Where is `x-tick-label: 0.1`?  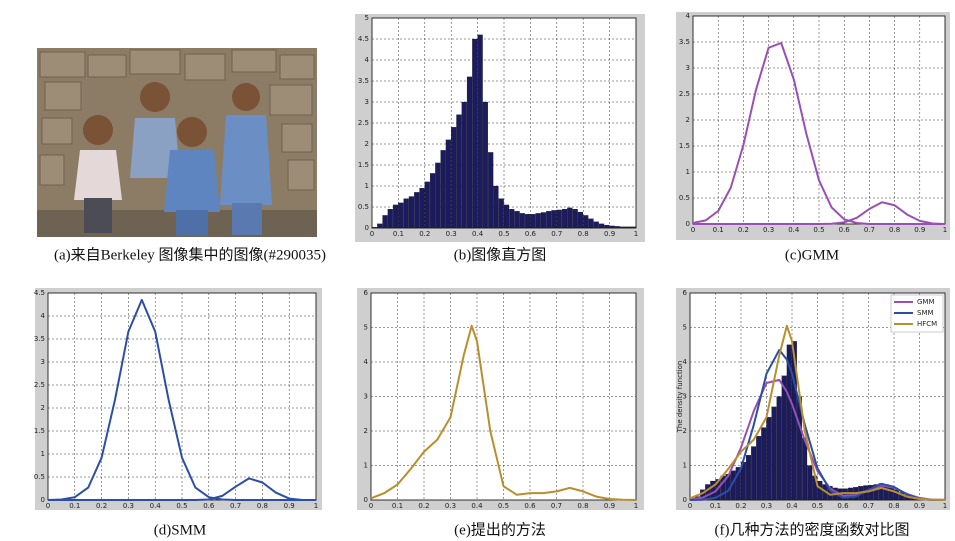
x-tick-label: 0.1 is located at coordinates (74, 506).